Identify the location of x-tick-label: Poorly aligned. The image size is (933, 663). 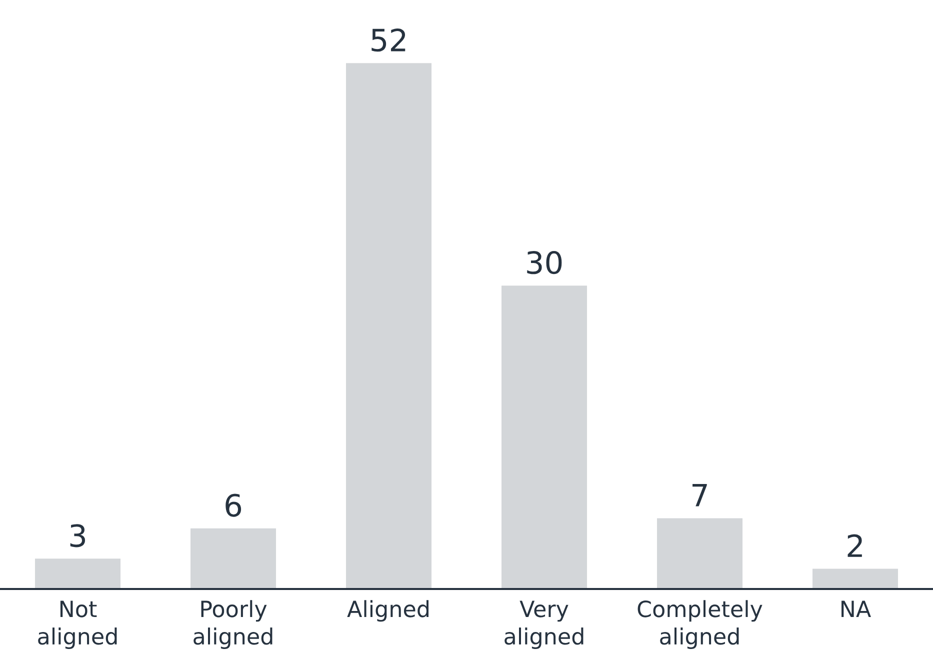
(233, 625).